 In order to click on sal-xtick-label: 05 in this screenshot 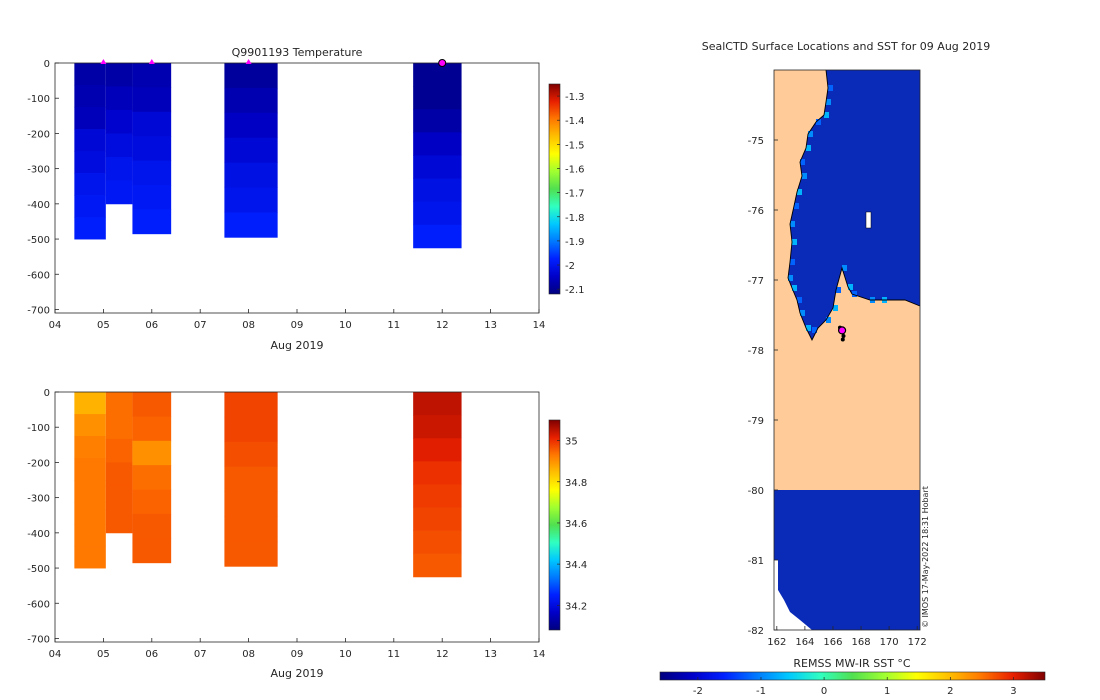, I will do `click(103, 654)`.